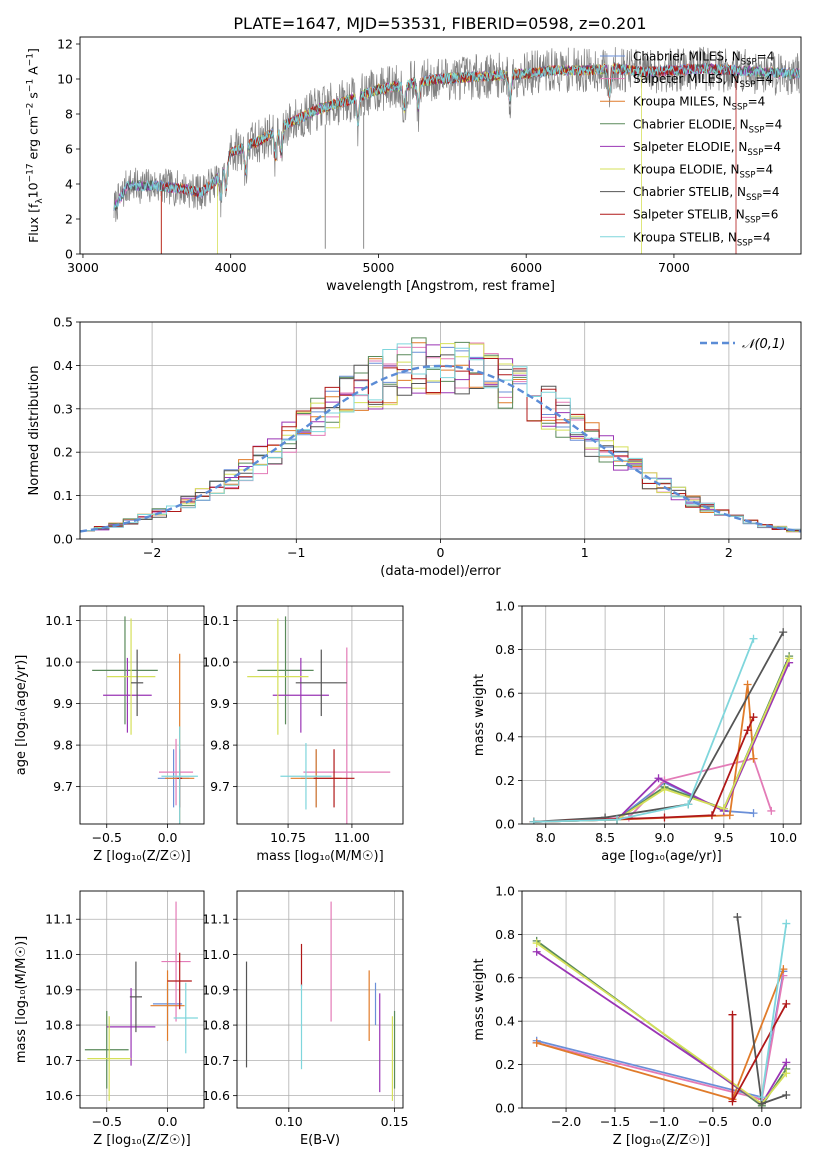 Image resolution: width=819 pixels, height=1170 pixels. I want to click on y-tick-label: 1.0, so click(505, 891).